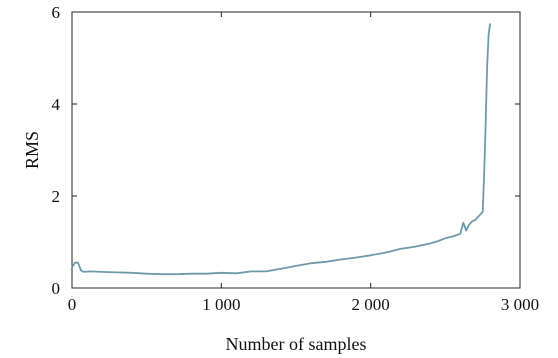 The image size is (558, 358). I want to click on y-tick-label: 6, so click(56, 12).